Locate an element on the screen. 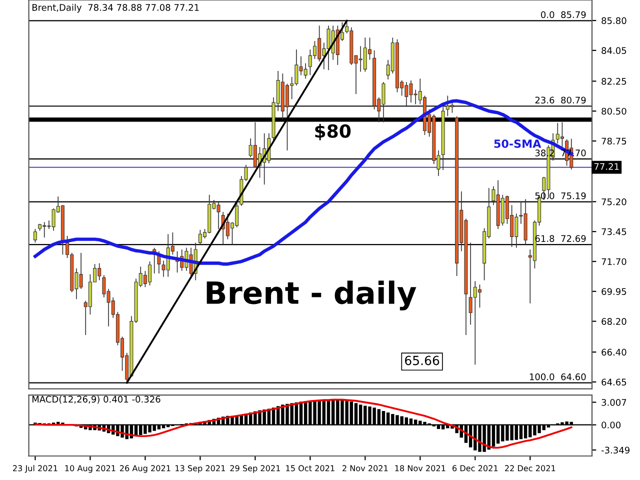 The width and height of the screenshot is (640, 480). x-tick-label: 10 Aug 2021 is located at coordinates (90, 469).